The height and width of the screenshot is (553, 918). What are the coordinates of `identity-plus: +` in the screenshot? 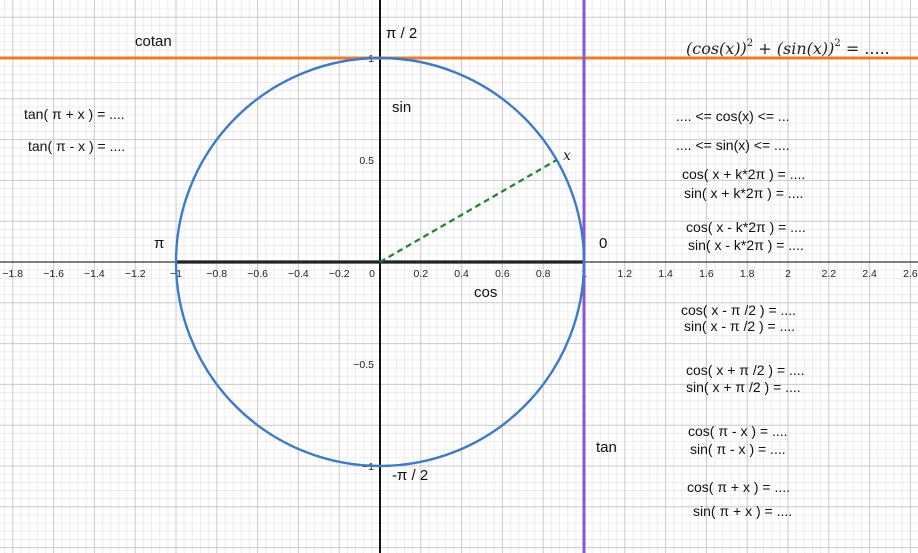 It's located at (765, 48).